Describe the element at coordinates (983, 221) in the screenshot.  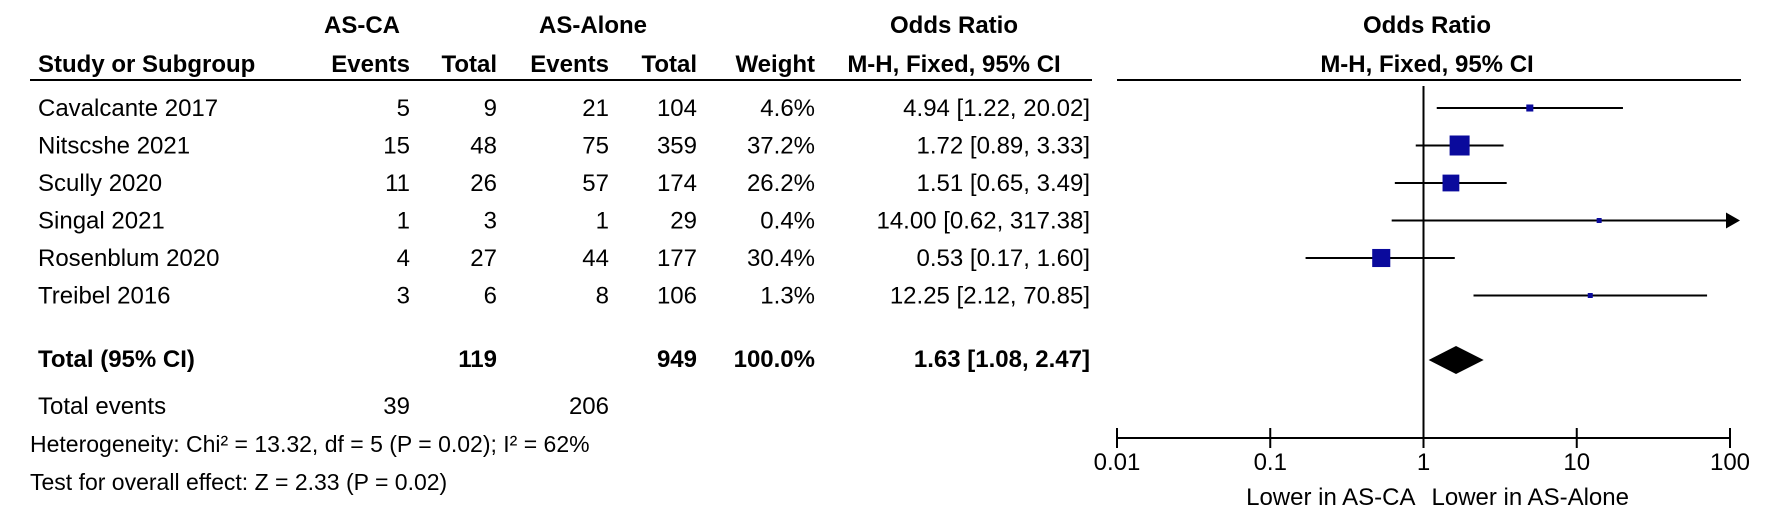
I see `ci-cell: 14.00 [0.62, 317.38]` at that location.